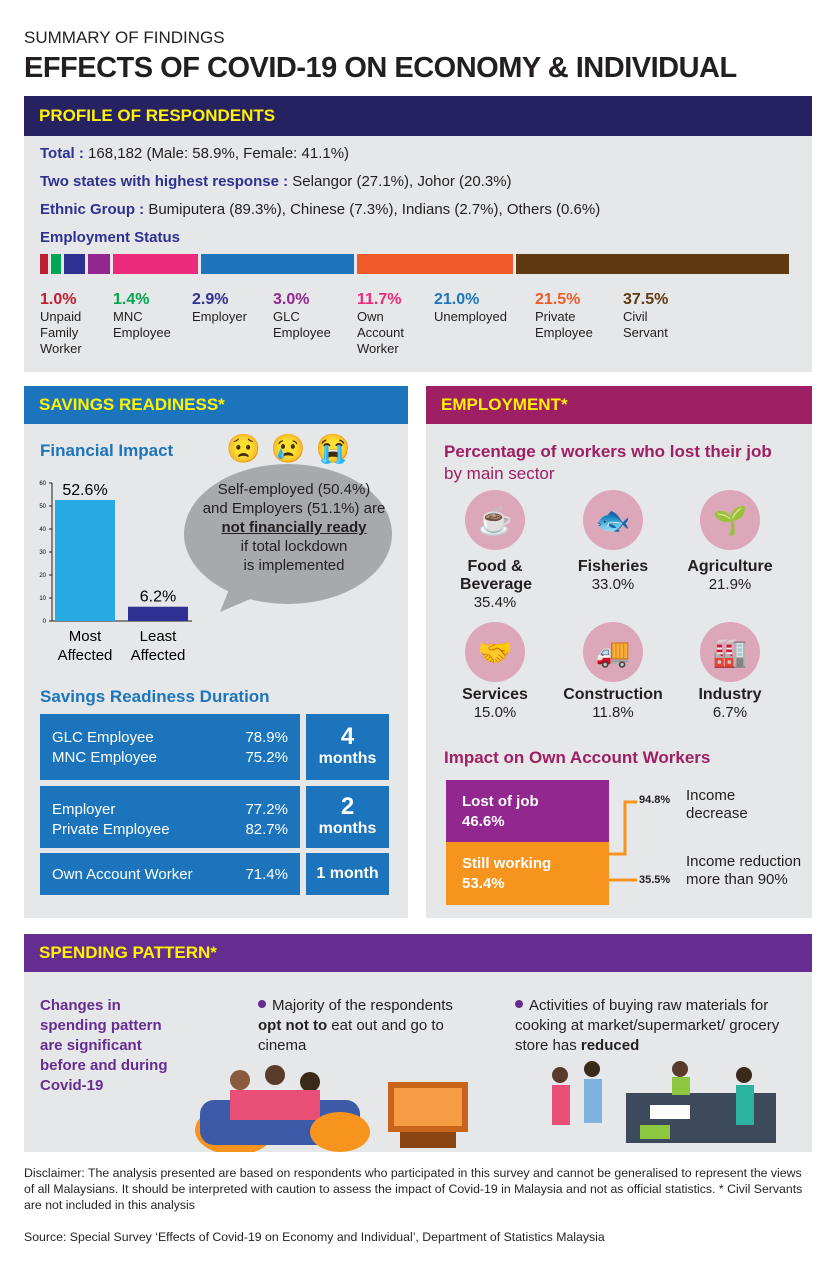 This screenshot has width=832, height=1262. I want to click on duration-group: Employer 77.2% Private Employee 82.7%, so click(170, 817).